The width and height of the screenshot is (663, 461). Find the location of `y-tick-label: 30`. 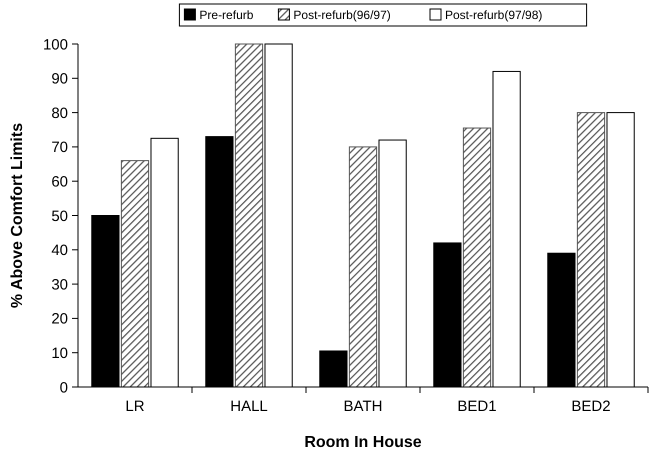

y-tick-label: 30 is located at coordinates (59, 285).